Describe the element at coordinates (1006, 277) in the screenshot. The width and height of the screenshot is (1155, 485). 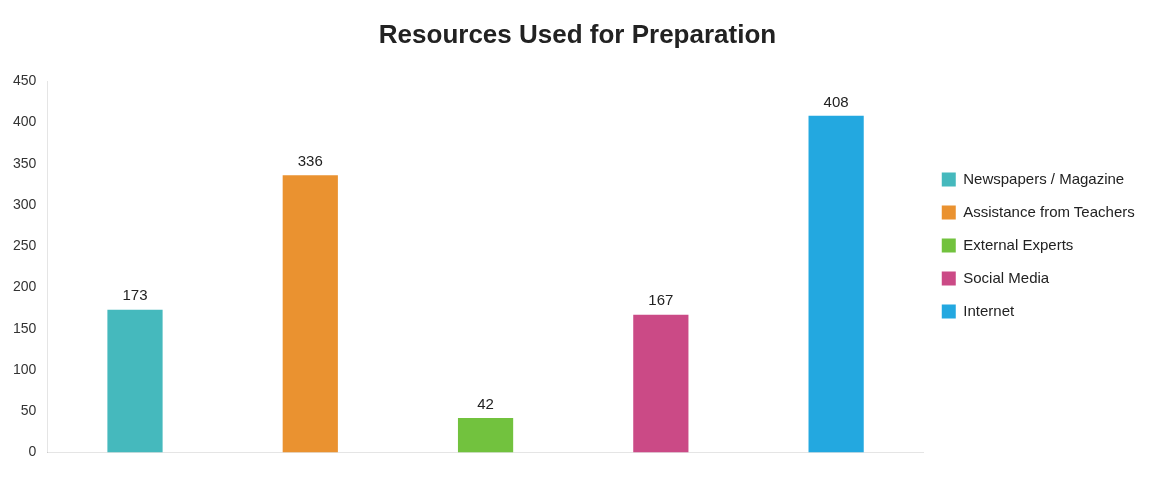
I see `legend-label: Social Media` at that location.